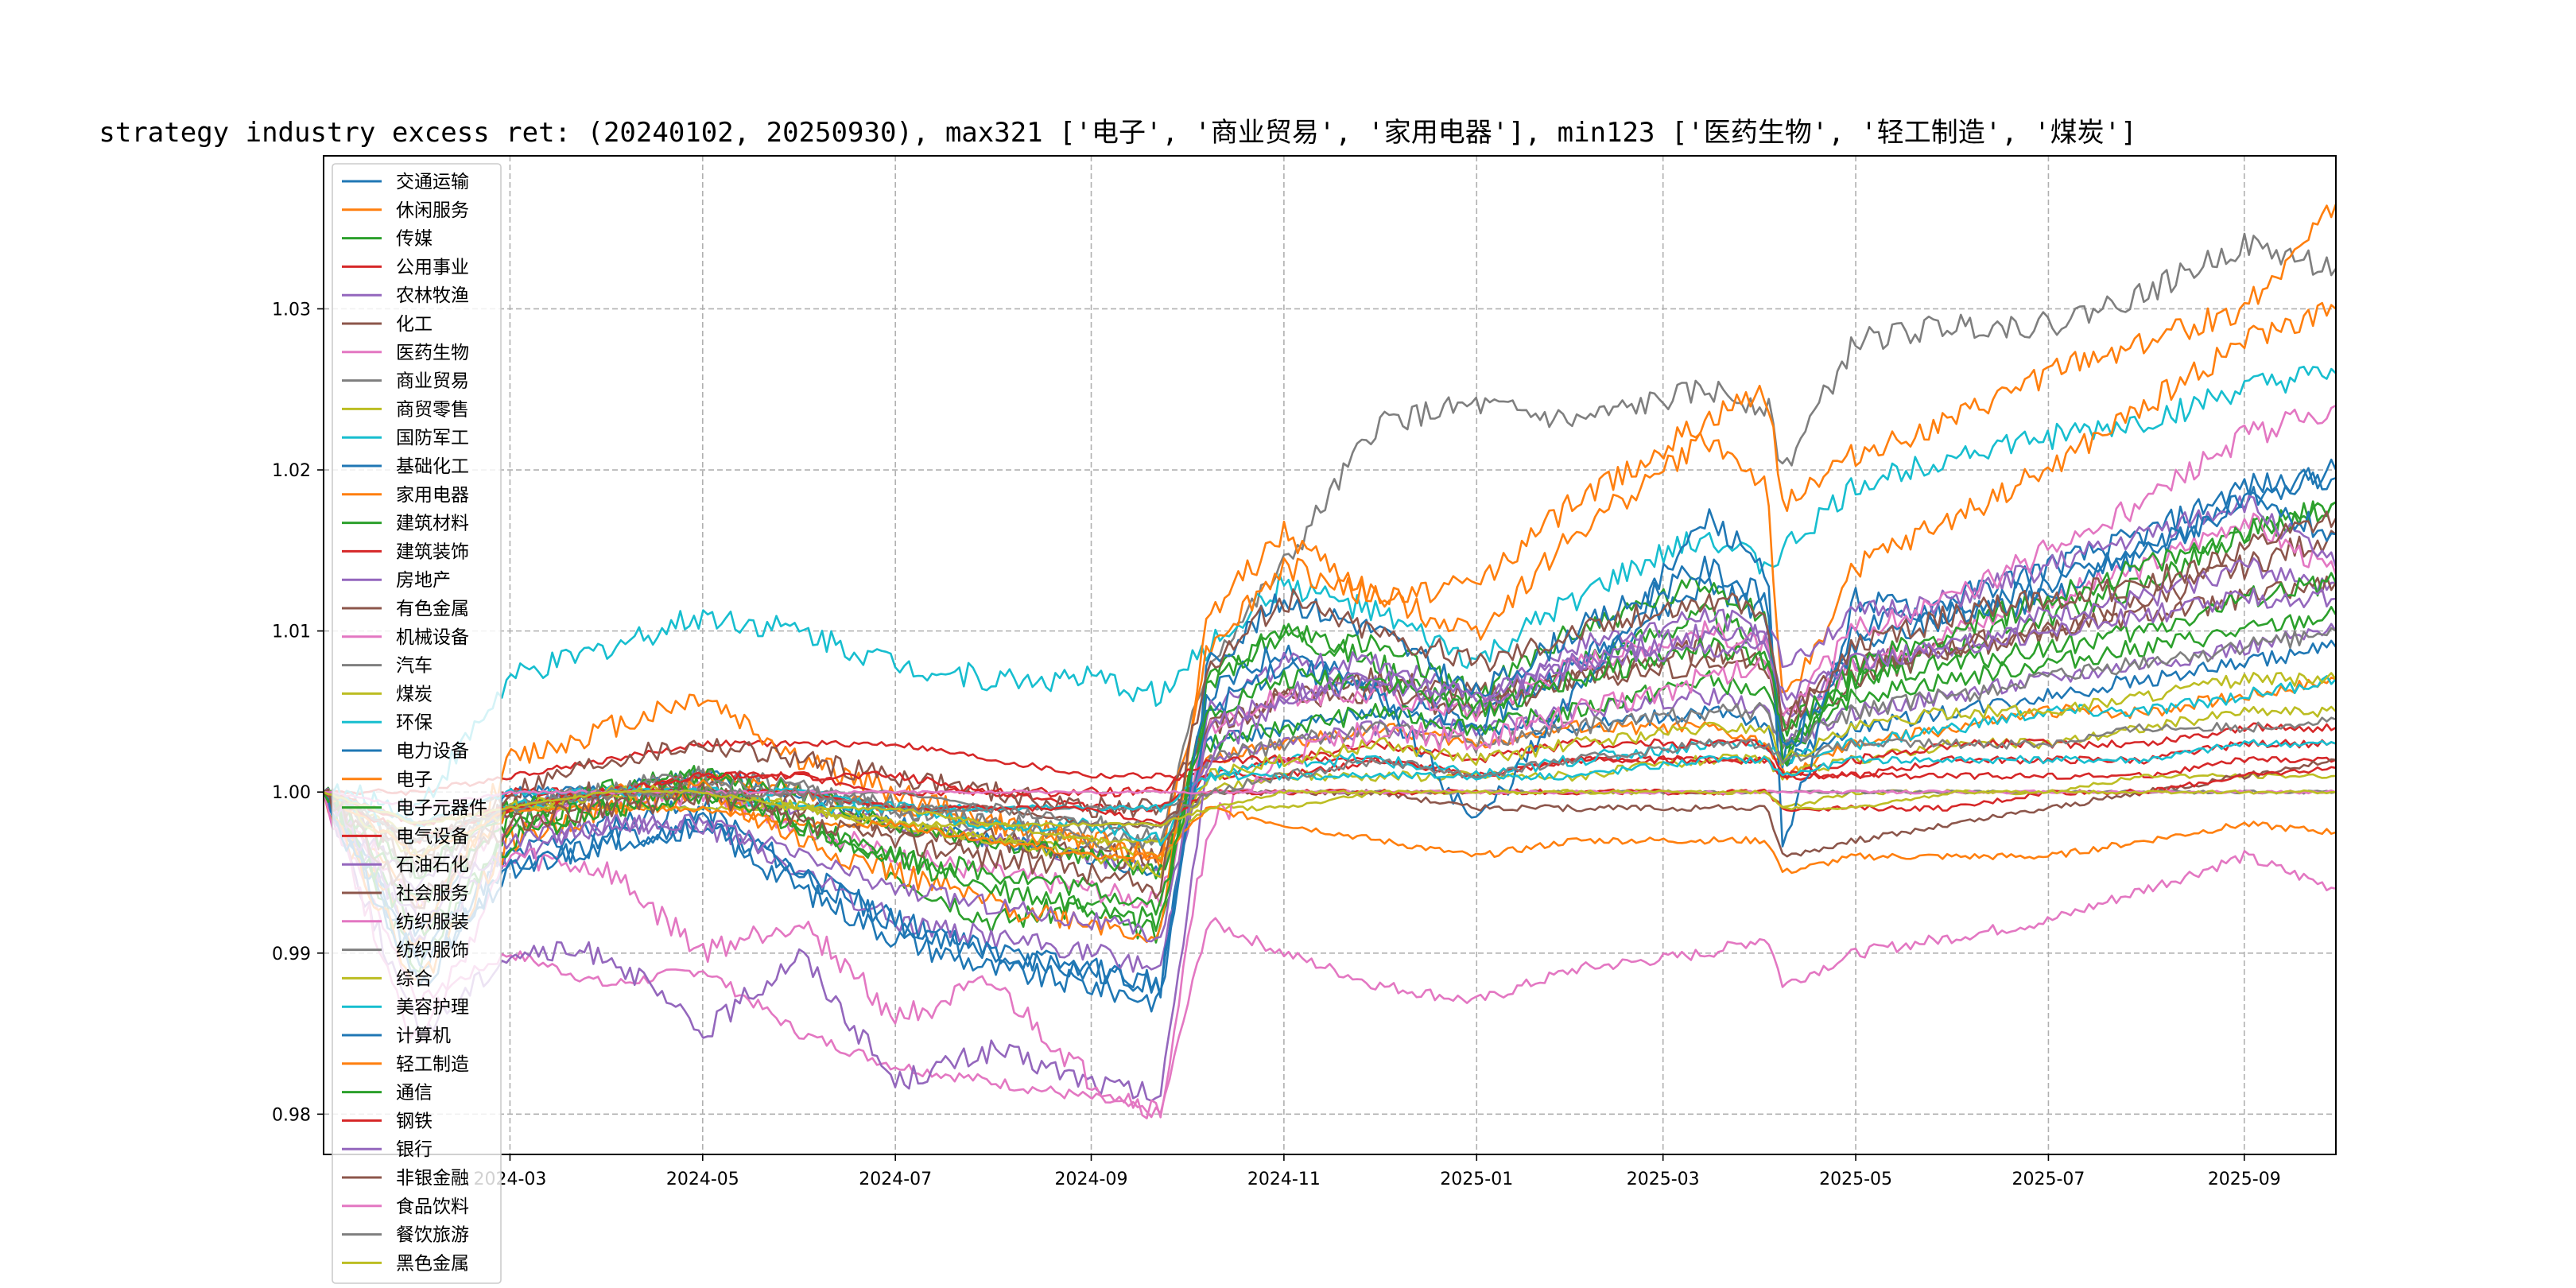 Image resolution: width=2576 pixels, height=1288 pixels. What do you see at coordinates (415, 240) in the screenshot?
I see `legend-label: 传媒` at bounding box center [415, 240].